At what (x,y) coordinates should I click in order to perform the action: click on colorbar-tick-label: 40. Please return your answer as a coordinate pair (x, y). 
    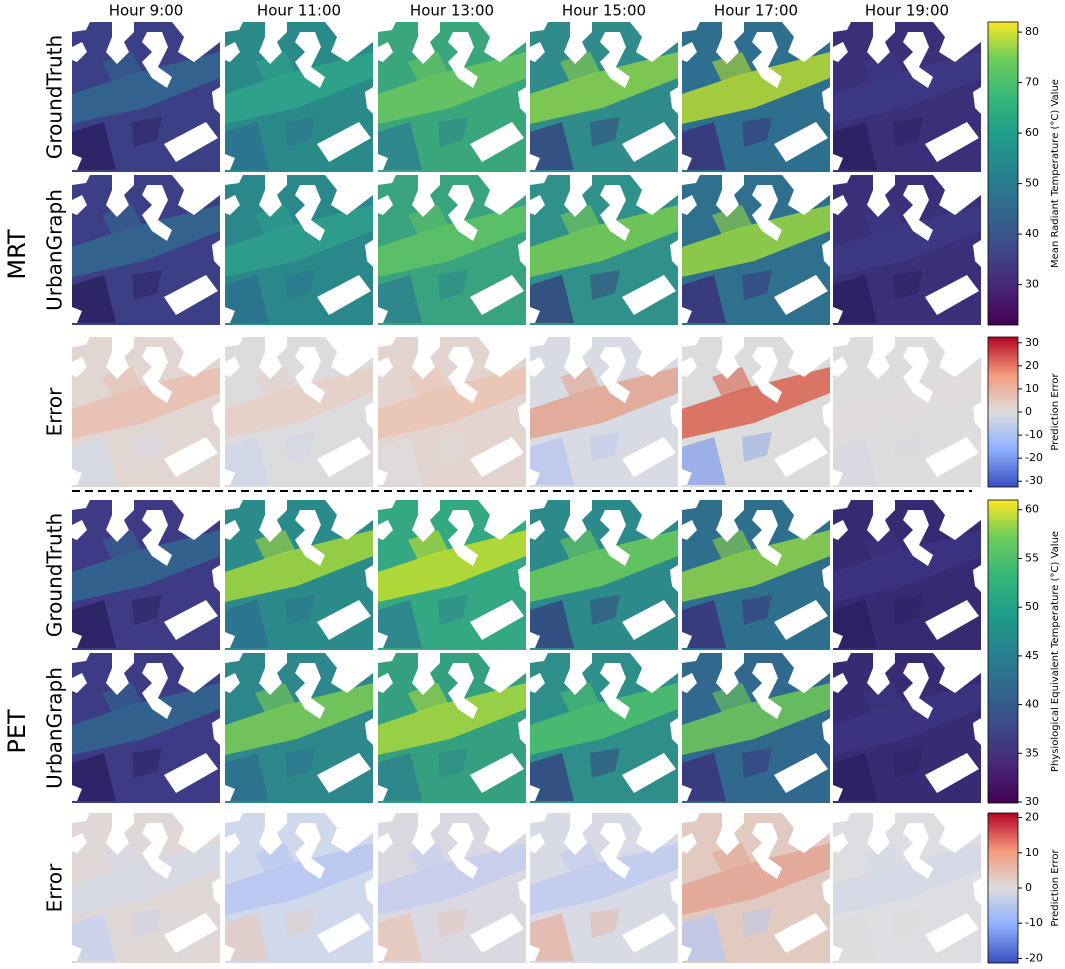
    Looking at the image, I should click on (1032, 704).